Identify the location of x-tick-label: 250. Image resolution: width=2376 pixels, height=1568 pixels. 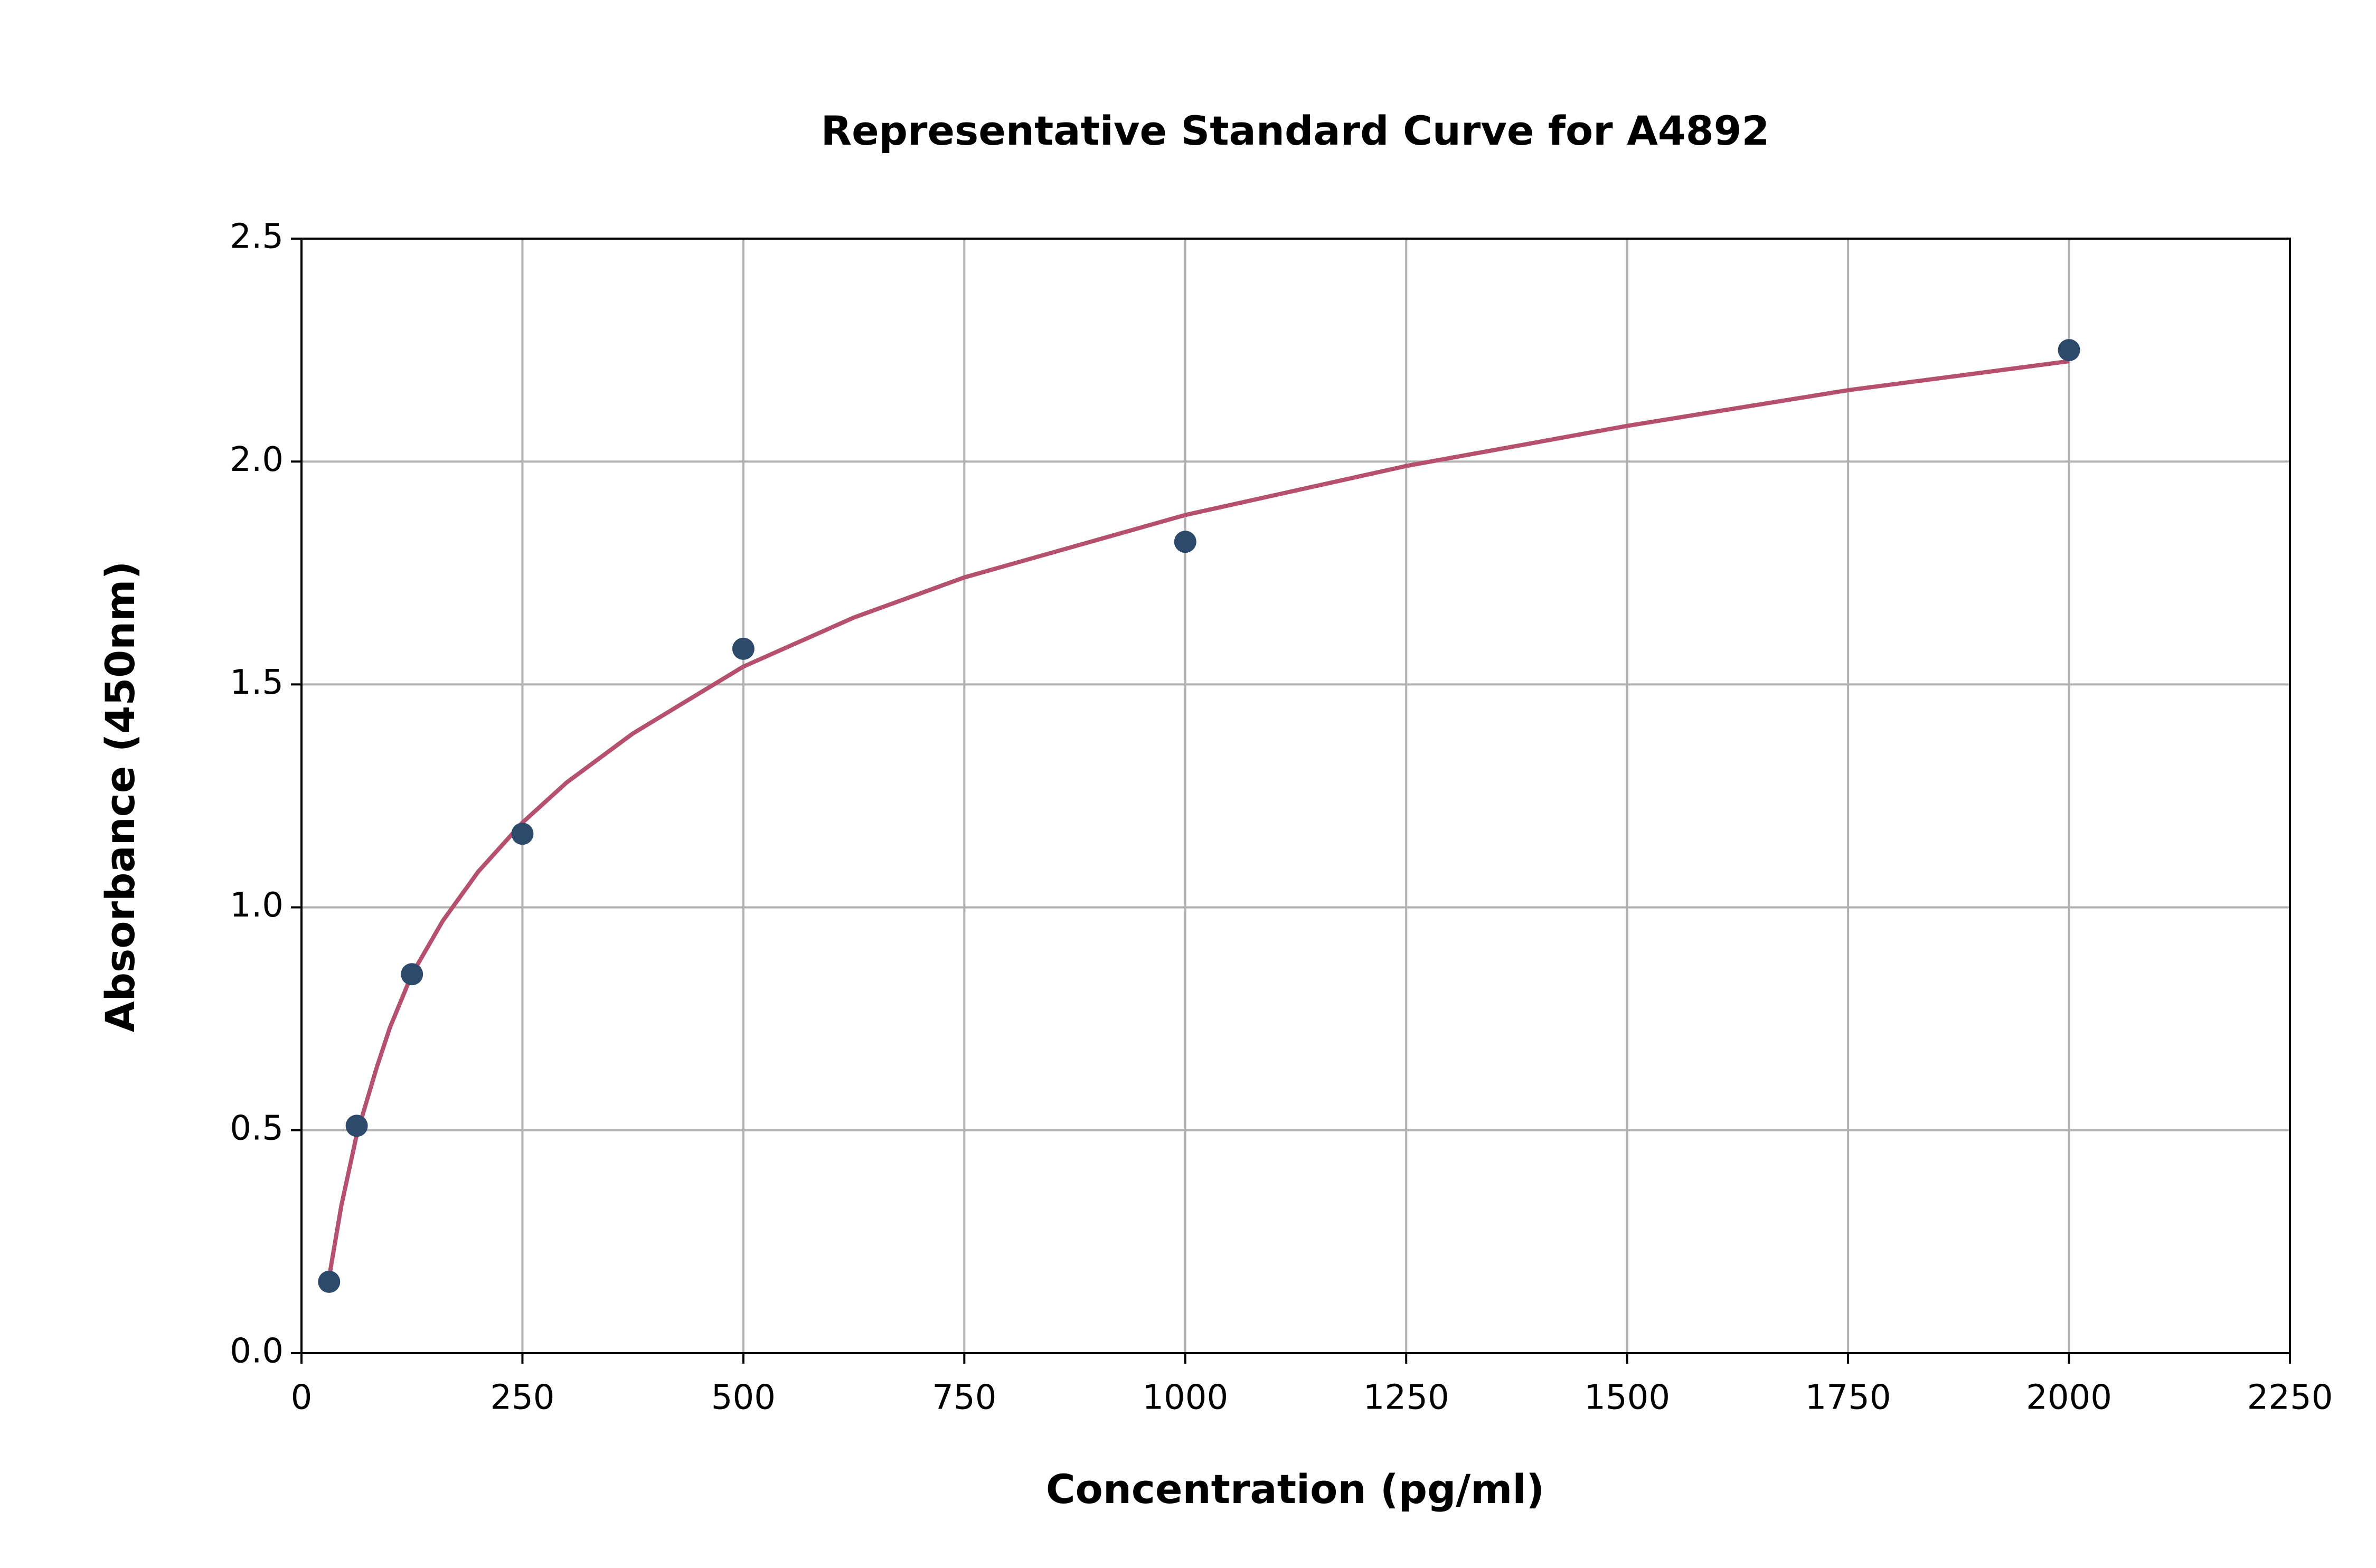
(522, 1398).